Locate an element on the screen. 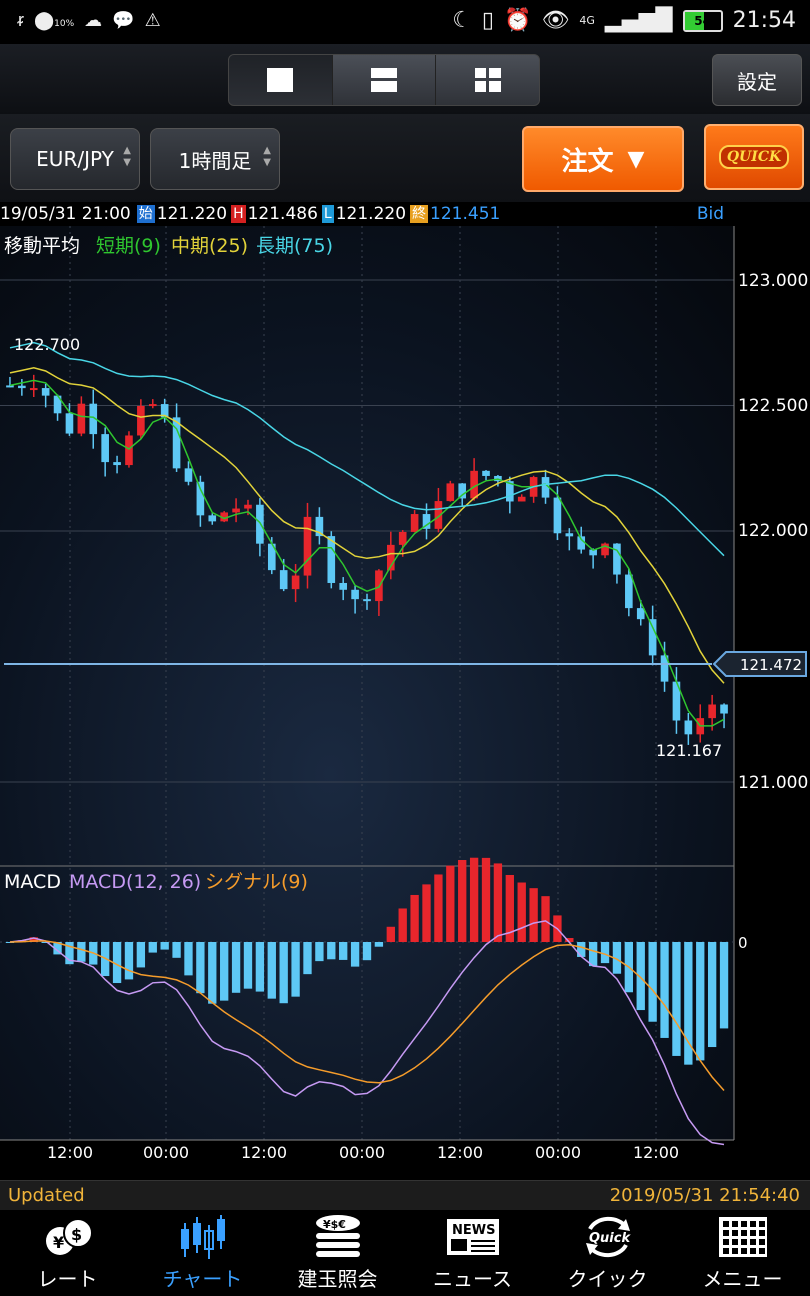 Image resolution: width=810 pixels, height=1296 pixels. timeframe-select: 1時間足 ▲ ▼ is located at coordinates (215, 159).